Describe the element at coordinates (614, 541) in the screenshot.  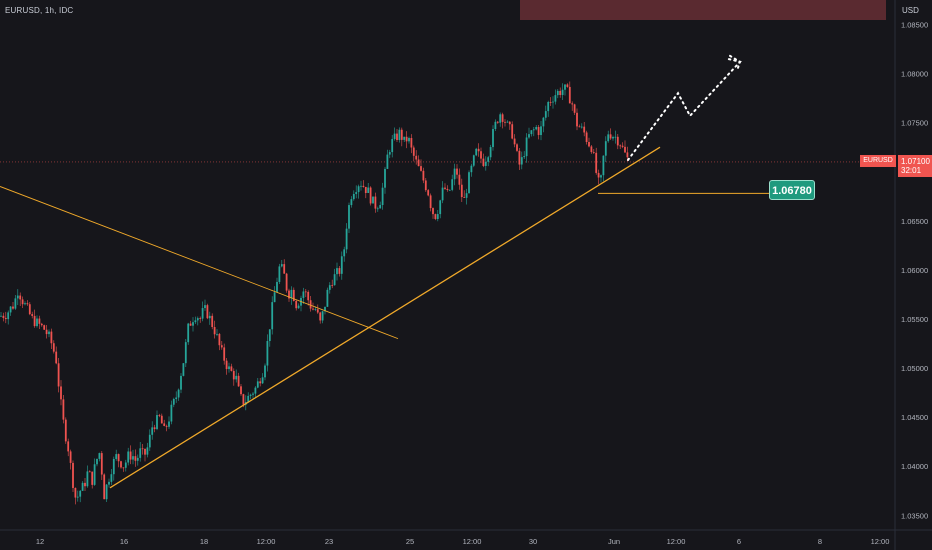
I see `x-tick-label: Jun` at that location.